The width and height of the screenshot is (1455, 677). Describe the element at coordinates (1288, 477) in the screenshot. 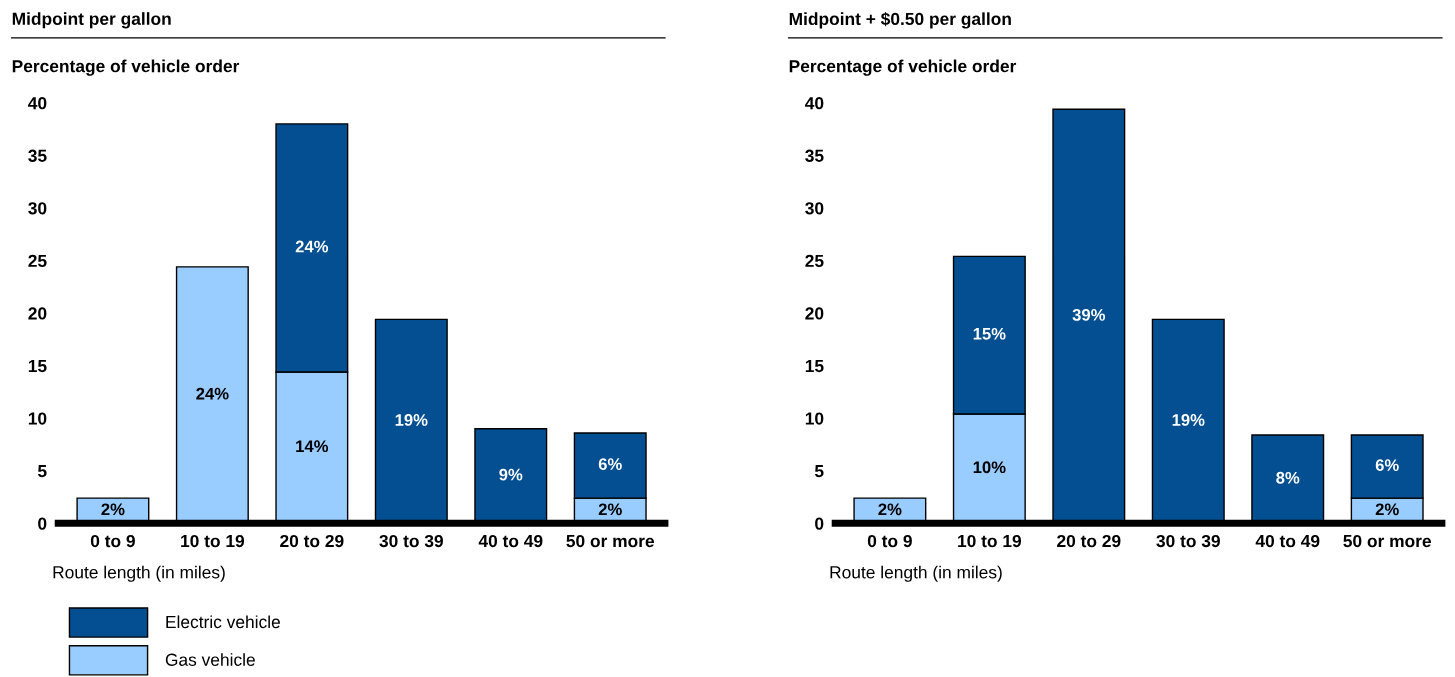

I see `data-label: 8%` at that location.